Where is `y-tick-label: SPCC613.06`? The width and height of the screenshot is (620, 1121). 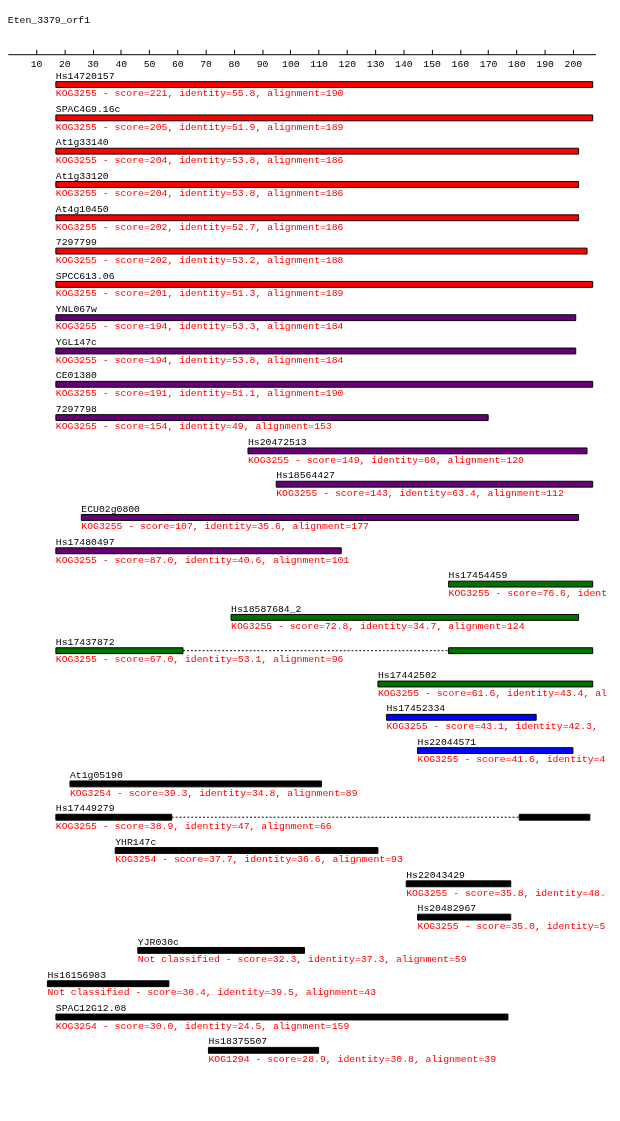
y-tick-label: SPCC613.06 is located at coordinates (85, 276).